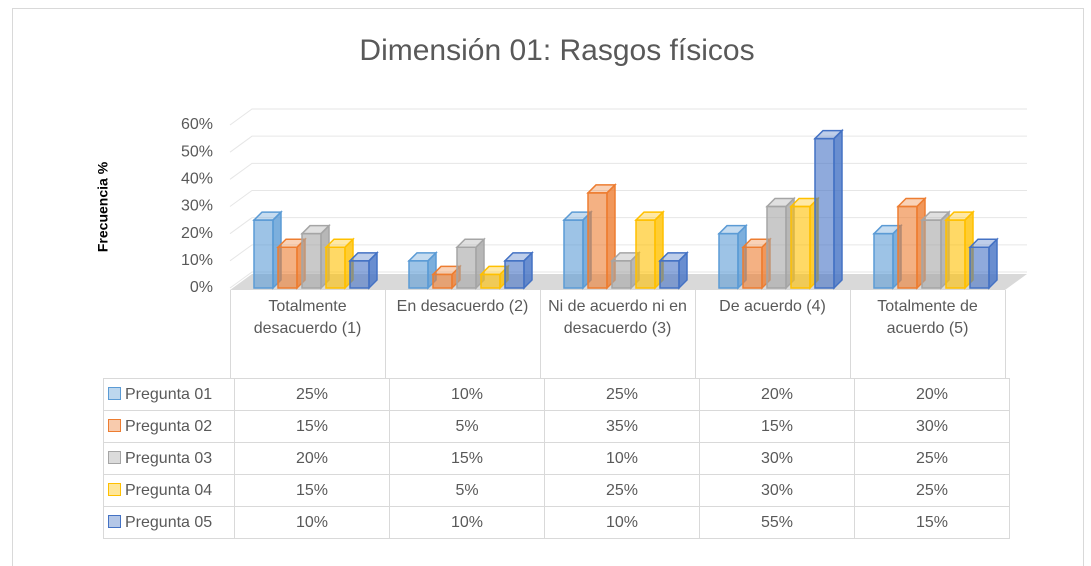 This screenshot has height=566, width=1091. What do you see at coordinates (197, 260) in the screenshot?
I see `y-tick-label: 10%` at bounding box center [197, 260].